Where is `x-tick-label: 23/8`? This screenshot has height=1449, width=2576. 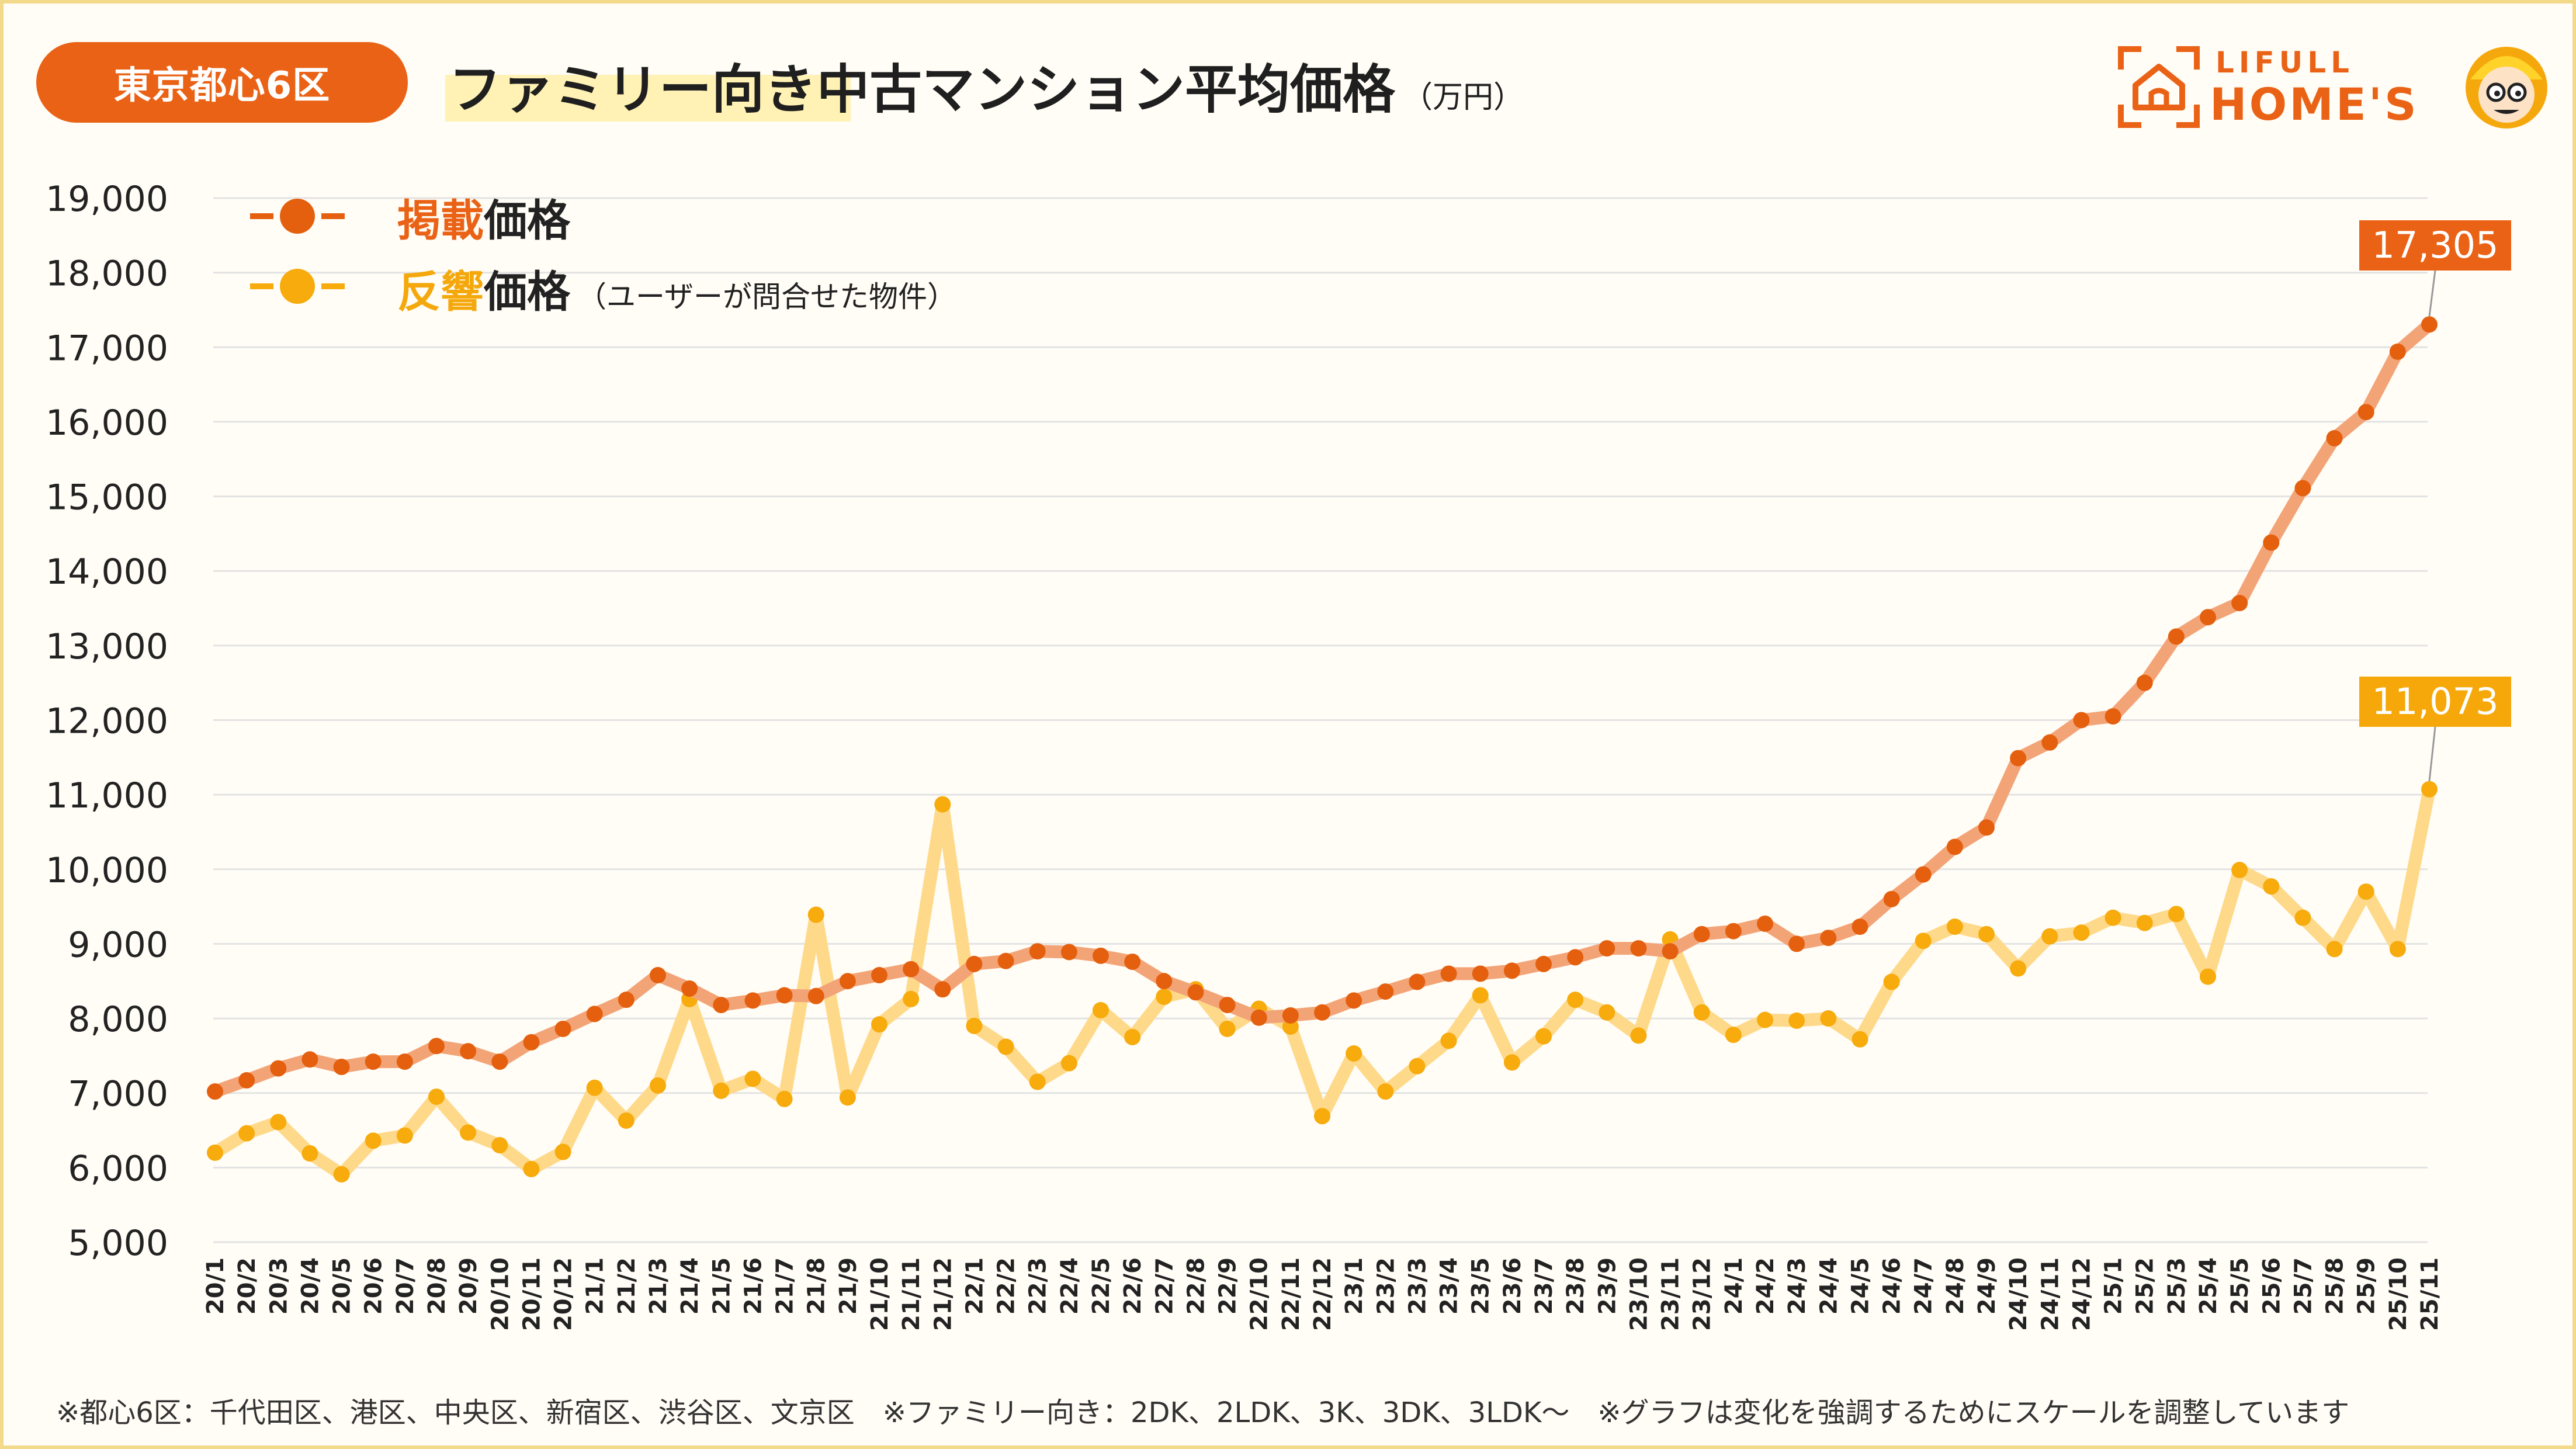 x-tick-label: 23/8 is located at coordinates (1576, 1286).